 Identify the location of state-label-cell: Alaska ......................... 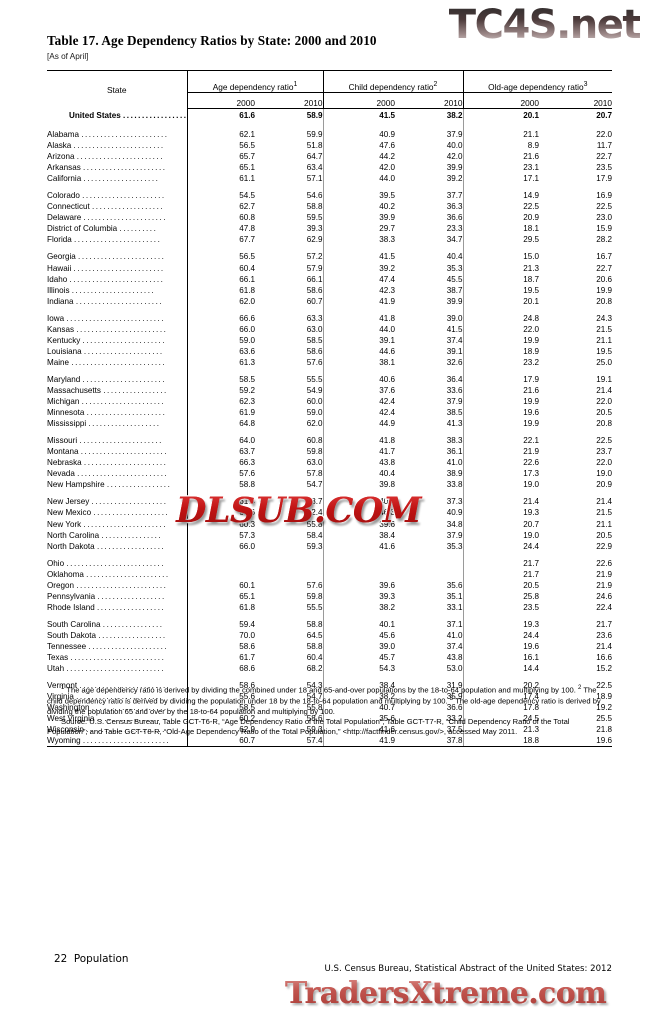
(117, 146).